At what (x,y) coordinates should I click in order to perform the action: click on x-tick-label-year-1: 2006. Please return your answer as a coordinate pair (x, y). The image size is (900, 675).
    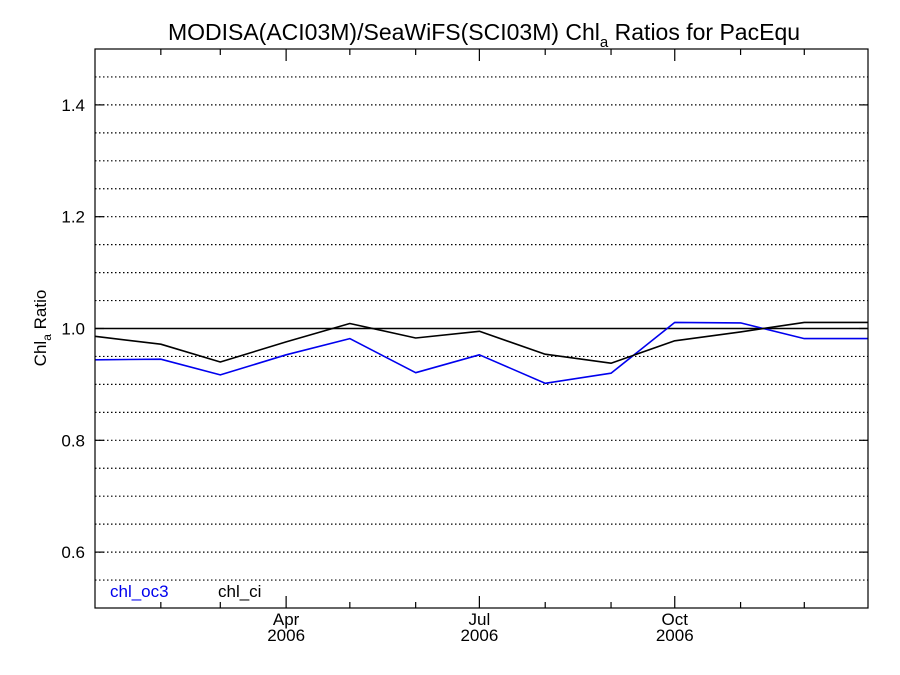
    Looking at the image, I should click on (479, 635).